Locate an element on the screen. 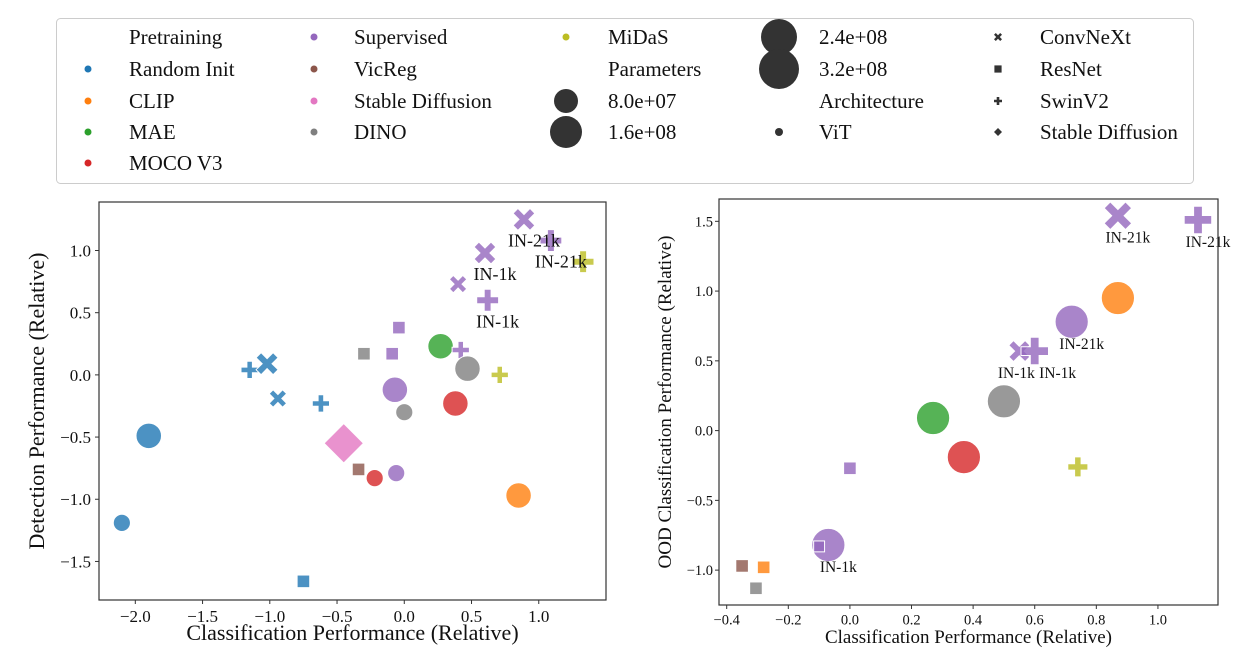  legend-title-architecture: Architecture is located at coordinates (871, 101).